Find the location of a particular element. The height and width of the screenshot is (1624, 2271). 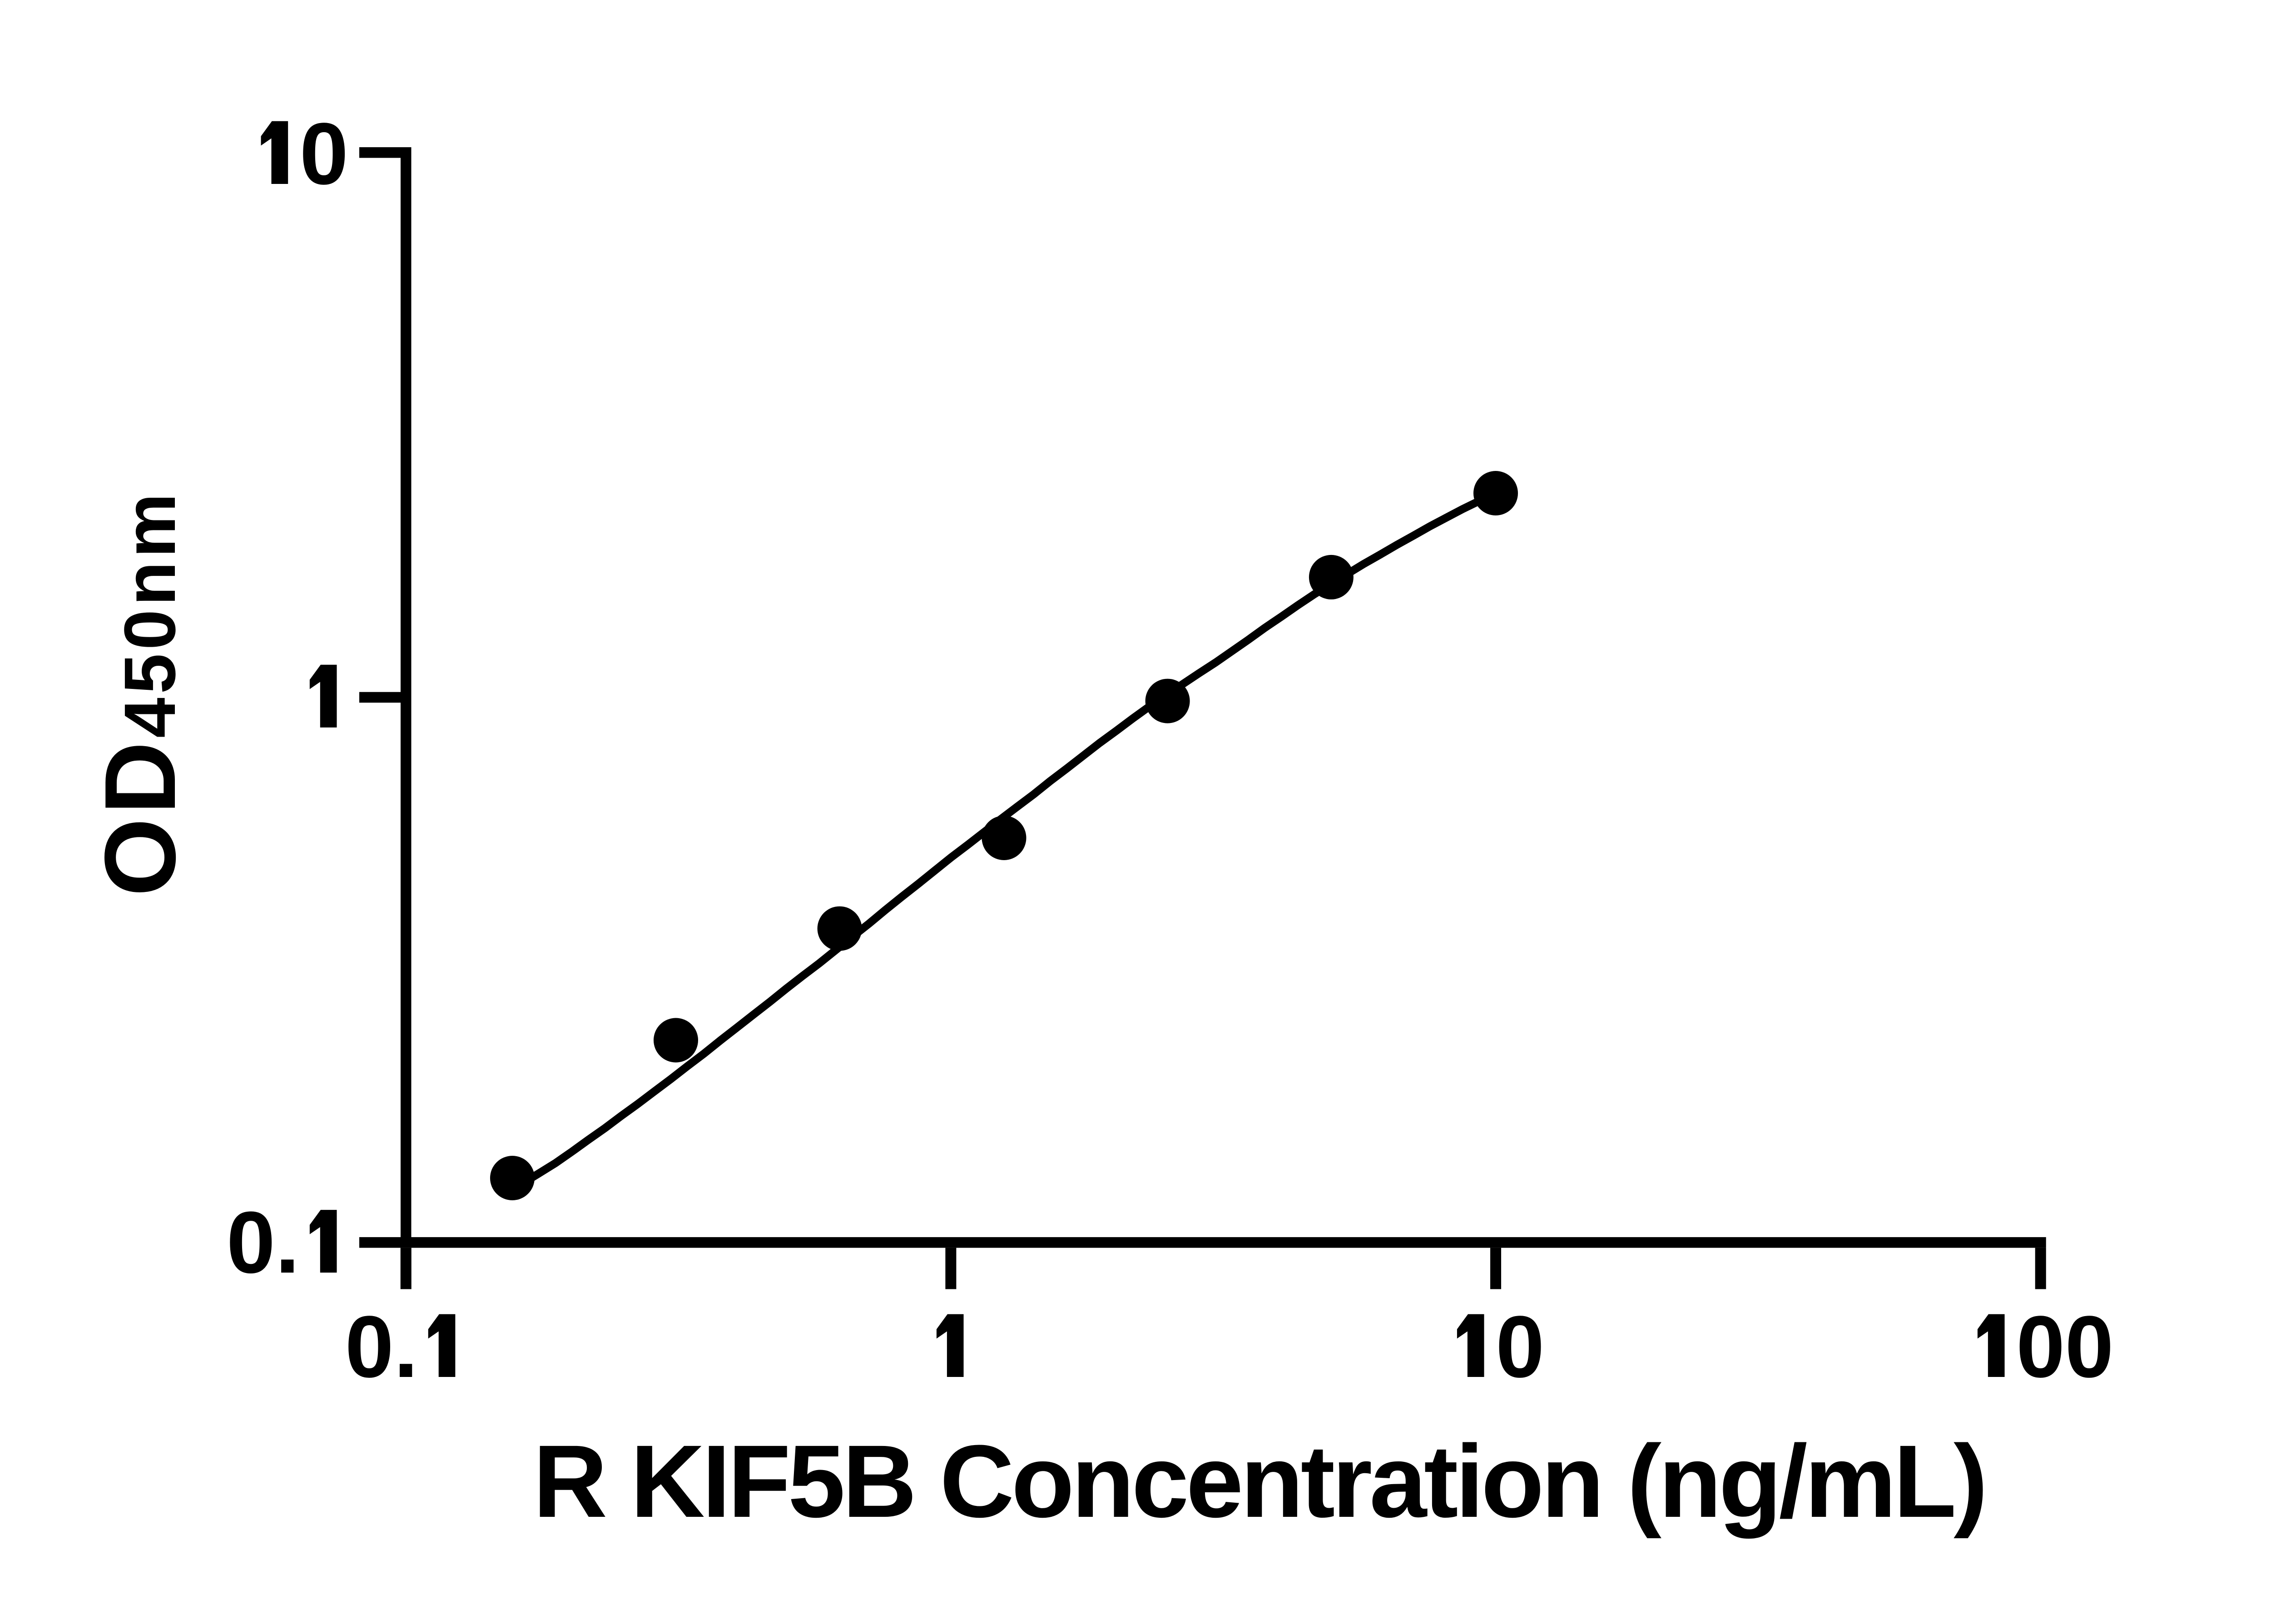

svg-text: 00 is located at coordinates (2065, 1346).